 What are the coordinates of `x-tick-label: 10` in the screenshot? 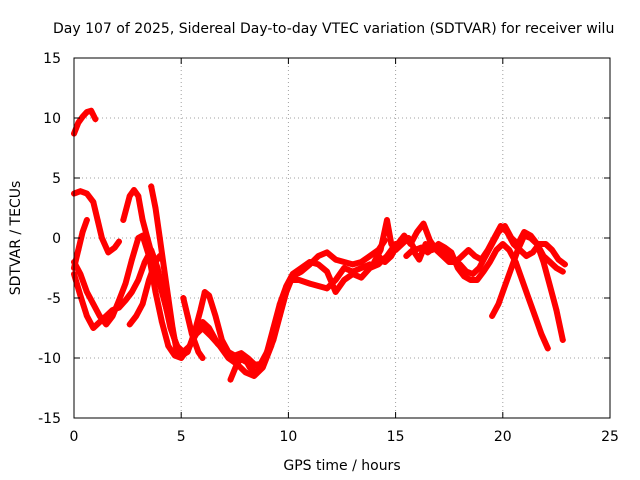 It's located at (288, 437).